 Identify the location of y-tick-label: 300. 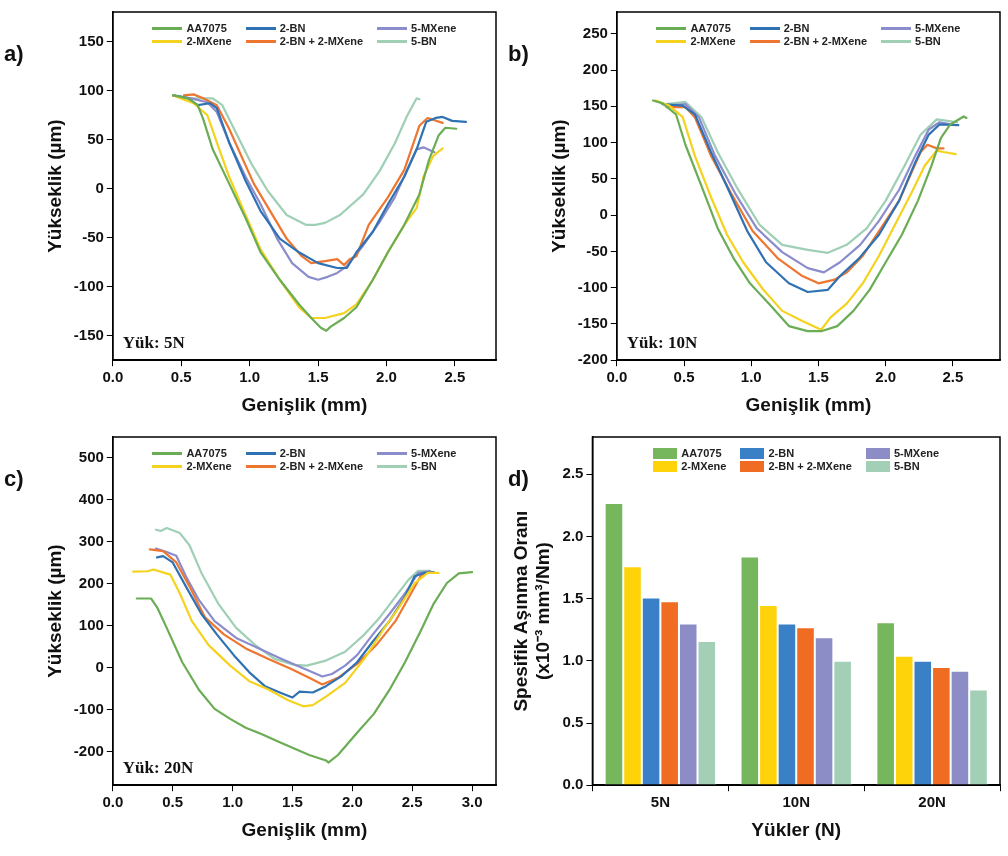
(91, 541).